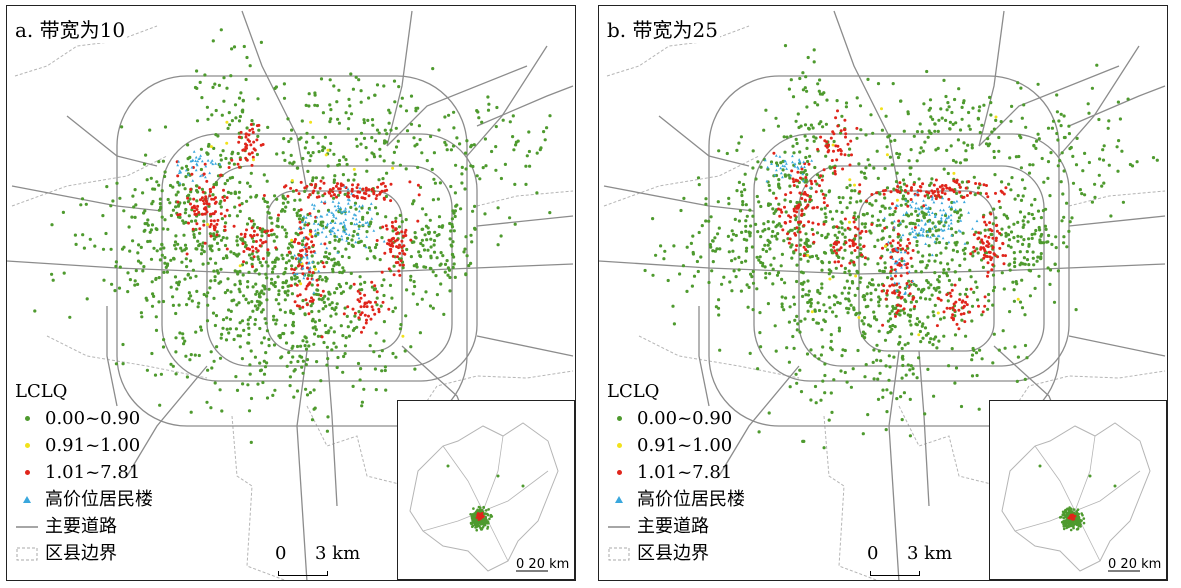  What do you see at coordinates (759, 421) in the screenshot?
I see `main-road` at bounding box center [759, 421].